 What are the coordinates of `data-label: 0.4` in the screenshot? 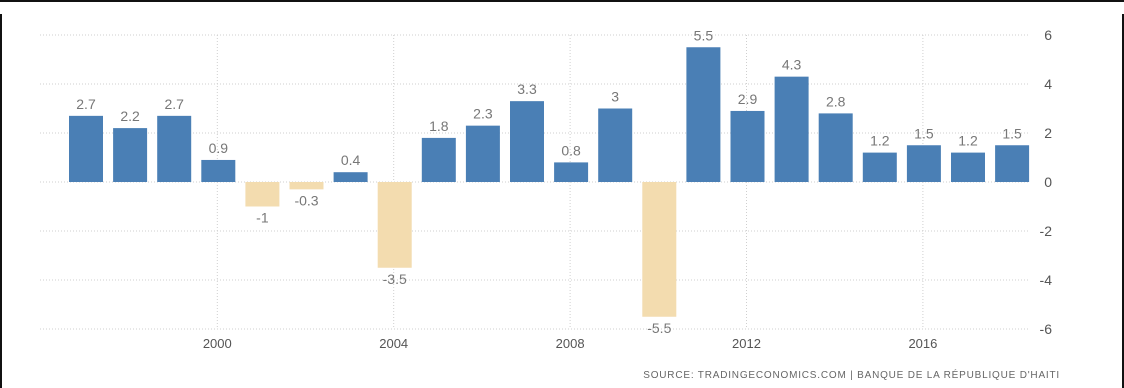 It's located at (351, 160).